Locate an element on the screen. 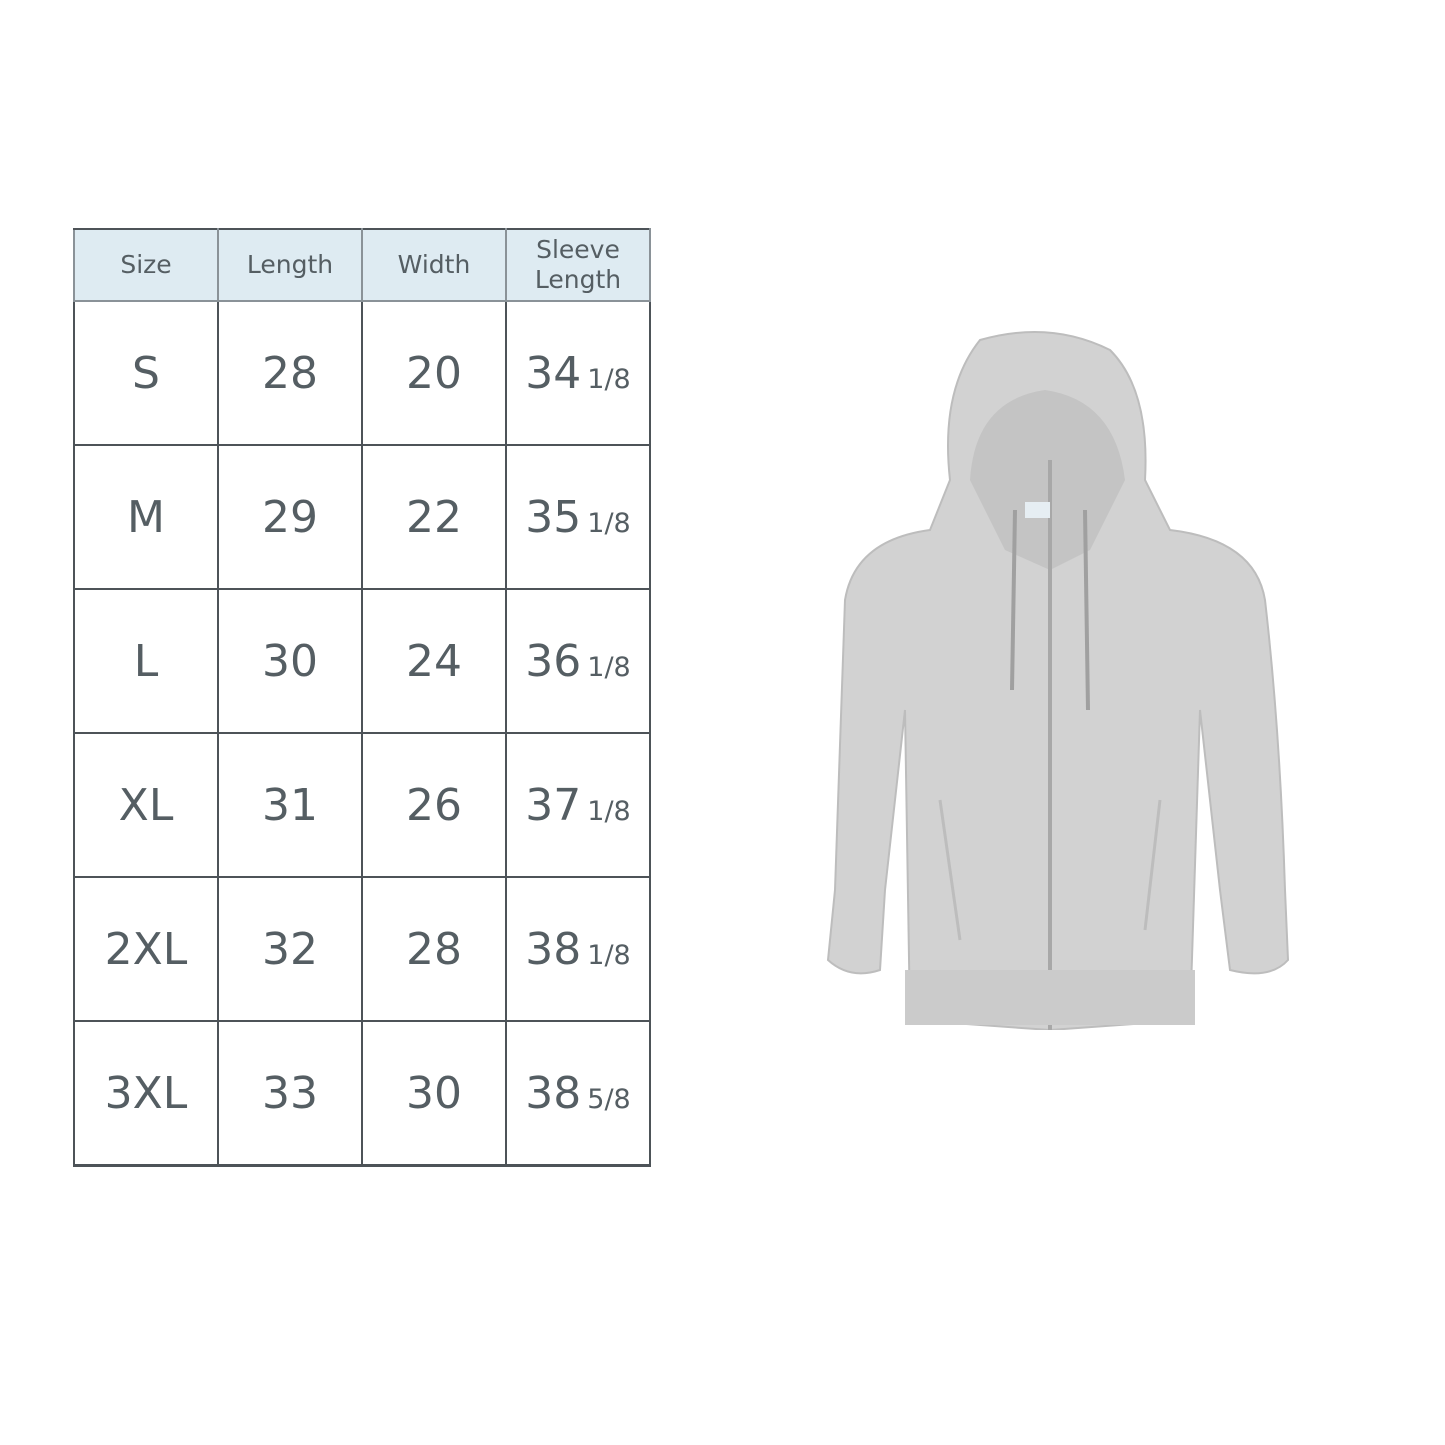 This screenshot has height=1445, width=1445. cell-sleeve: 34 1/8 is located at coordinates (578, 373).